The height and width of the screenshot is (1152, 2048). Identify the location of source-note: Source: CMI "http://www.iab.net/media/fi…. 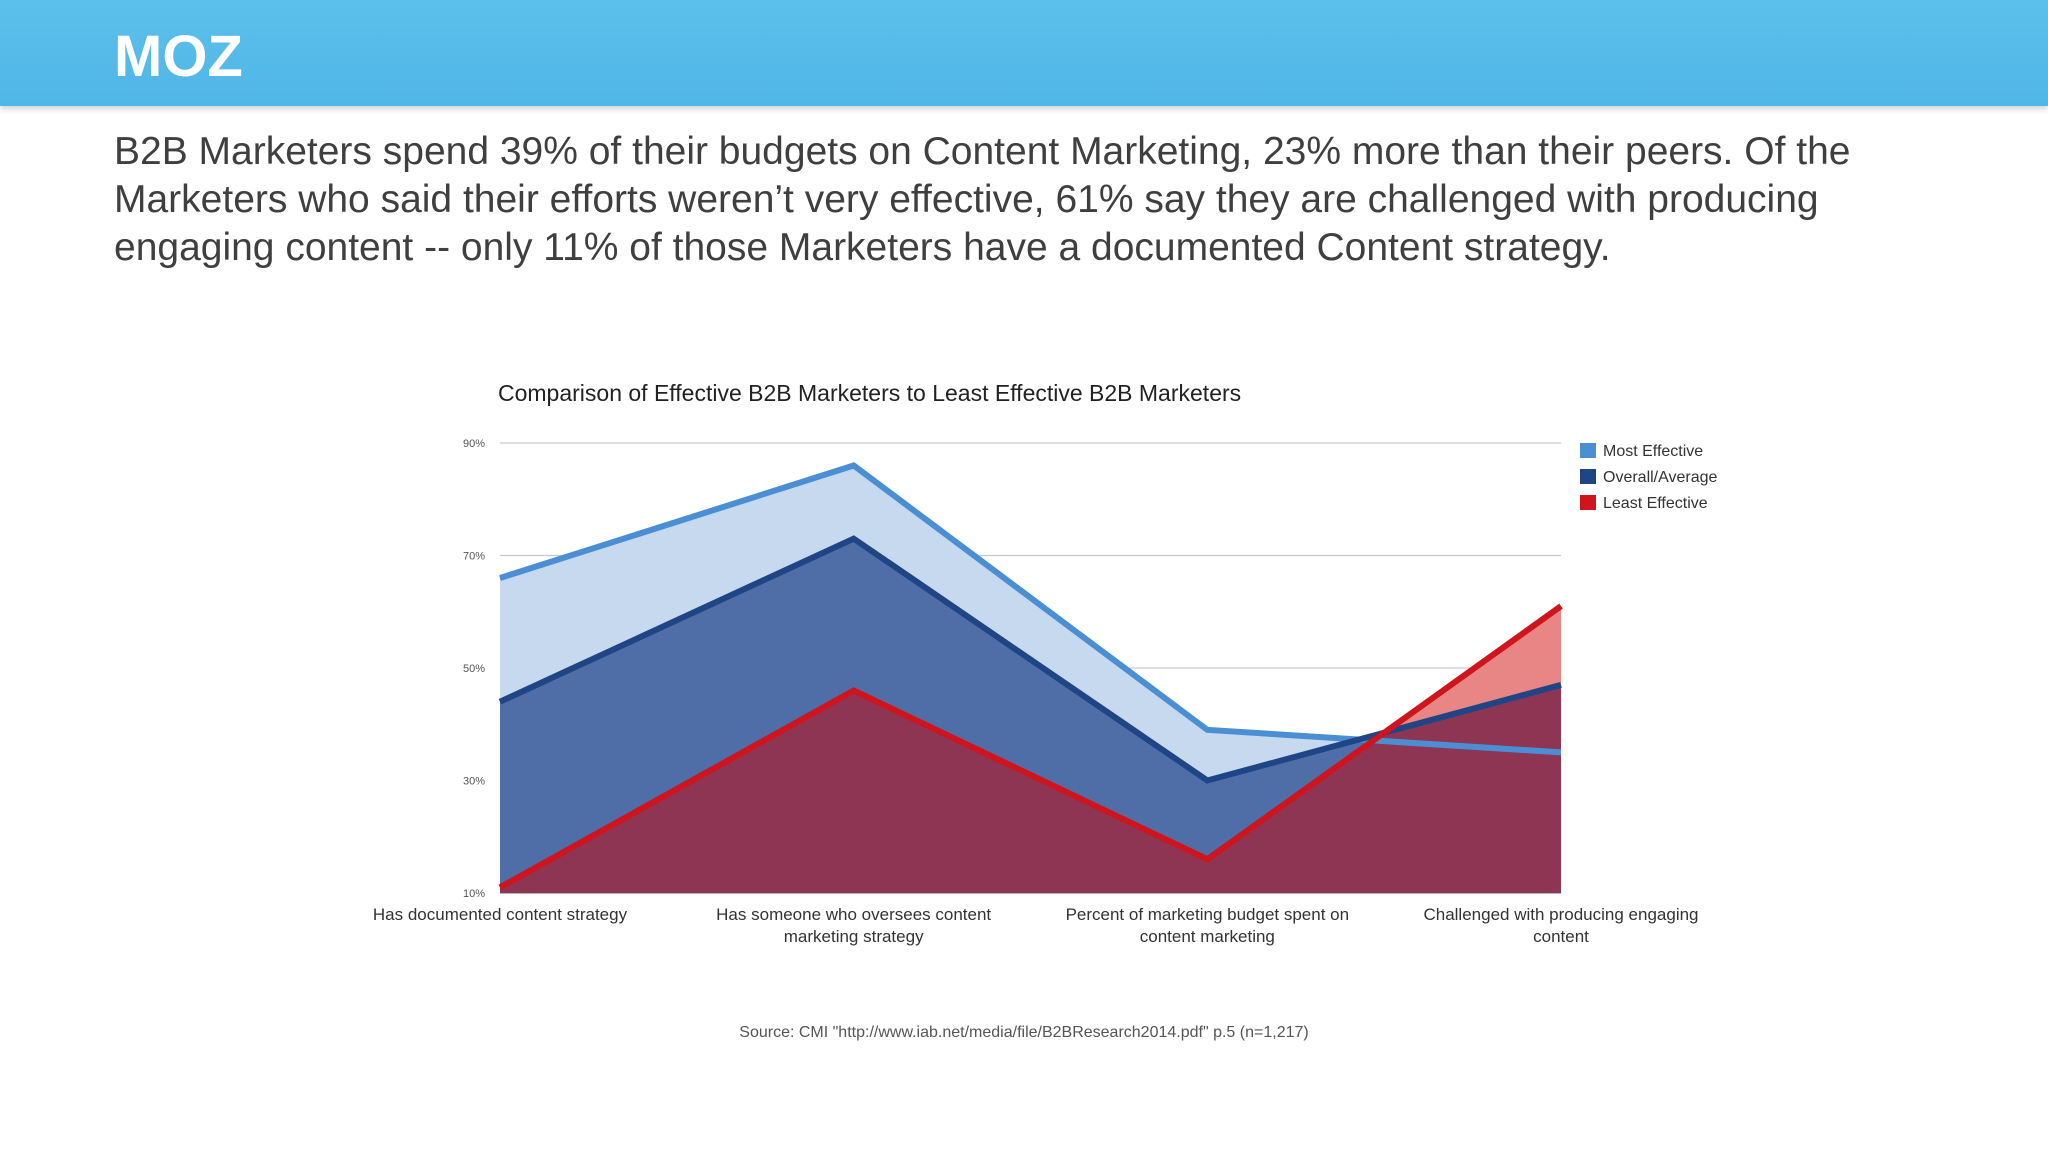
(1024, 1032).